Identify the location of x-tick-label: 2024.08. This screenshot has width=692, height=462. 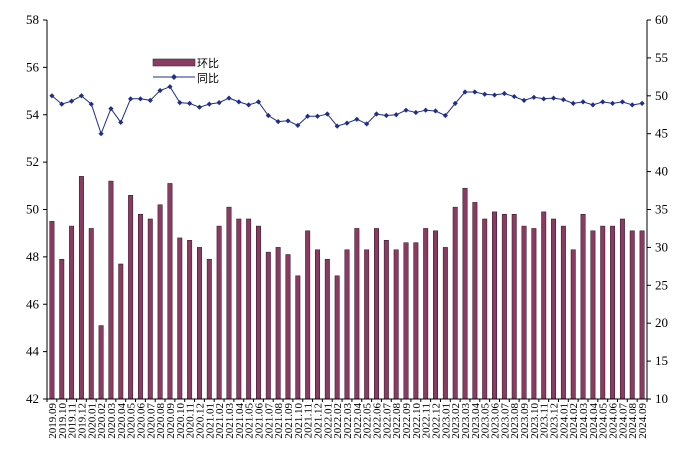
(633, 421).